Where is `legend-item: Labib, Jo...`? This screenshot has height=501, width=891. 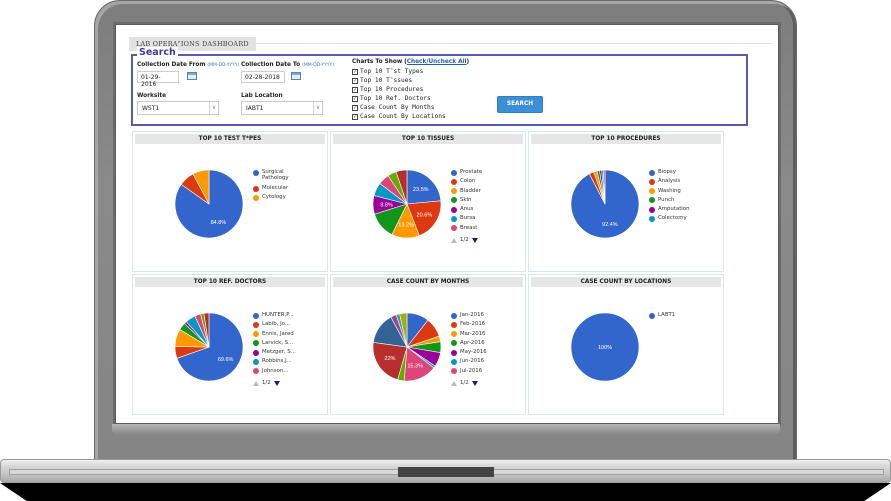
legend-item: Labib, Jo... is located at coordinates (274, 325).